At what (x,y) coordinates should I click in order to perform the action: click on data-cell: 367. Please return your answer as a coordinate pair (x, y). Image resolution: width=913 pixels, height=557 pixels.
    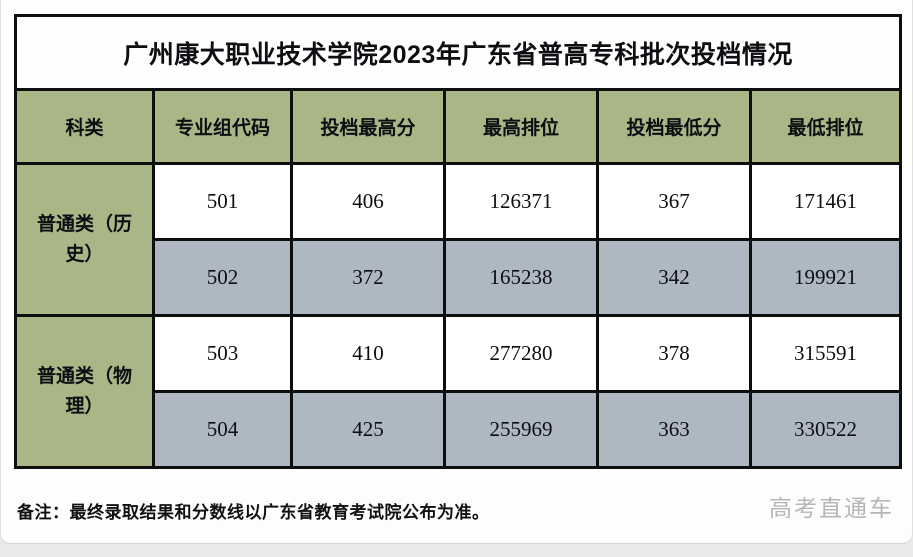
    Looking at the image, I should click on (674, 201).